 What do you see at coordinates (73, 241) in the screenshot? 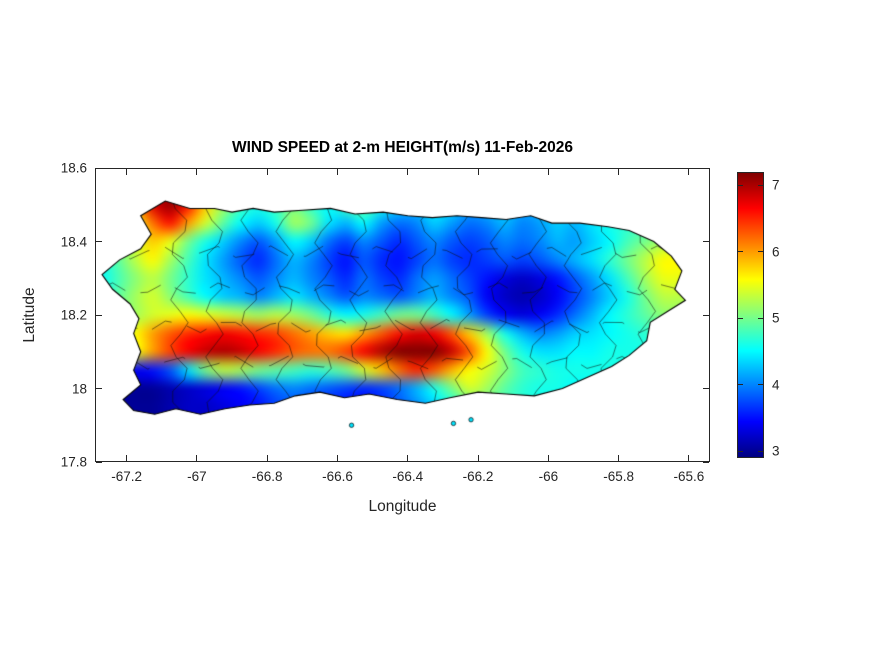
I see `y-tick-label: 18.4` at bounding box center [73, 241].